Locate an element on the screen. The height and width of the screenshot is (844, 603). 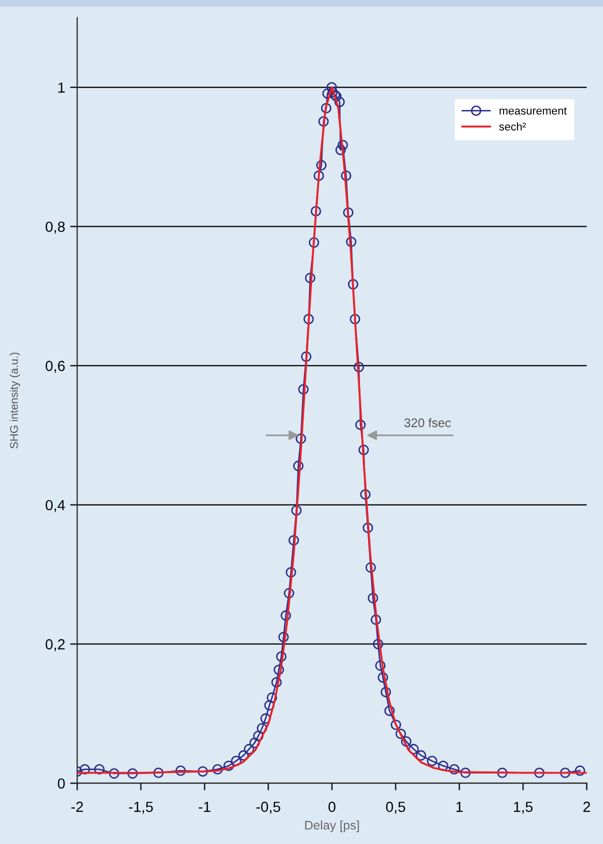
x-tick-label: 1 is located at coordinates (459, 807).